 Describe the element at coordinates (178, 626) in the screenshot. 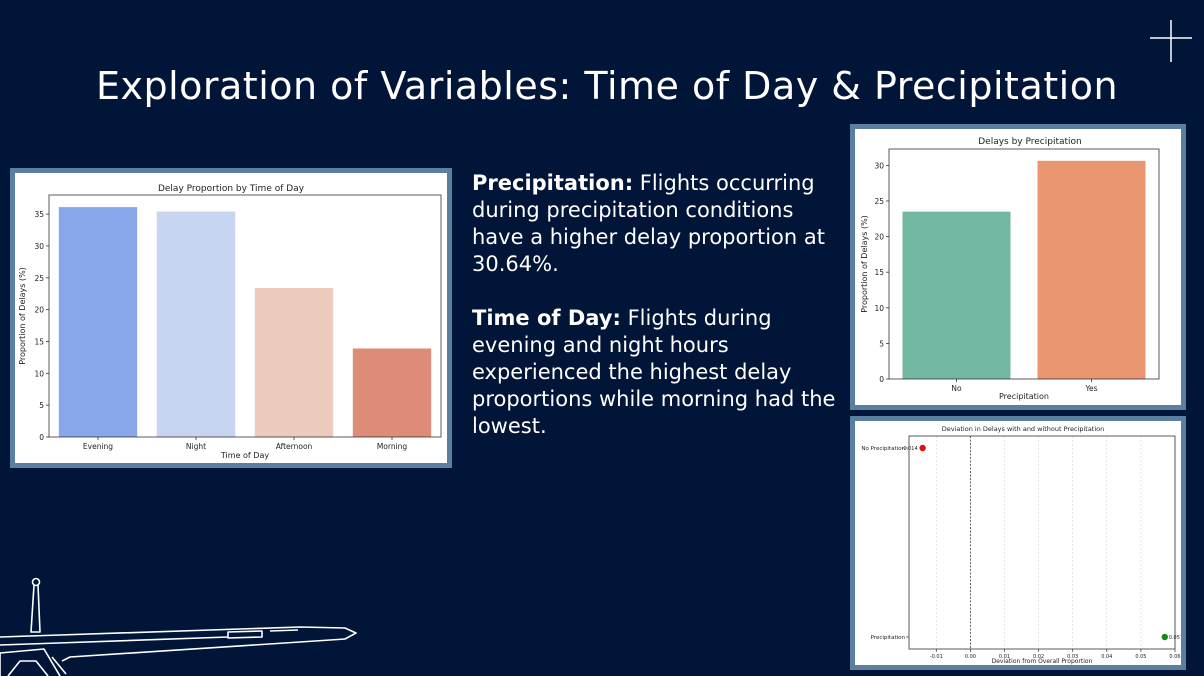

I see `airplane-outline-icon` at that location.